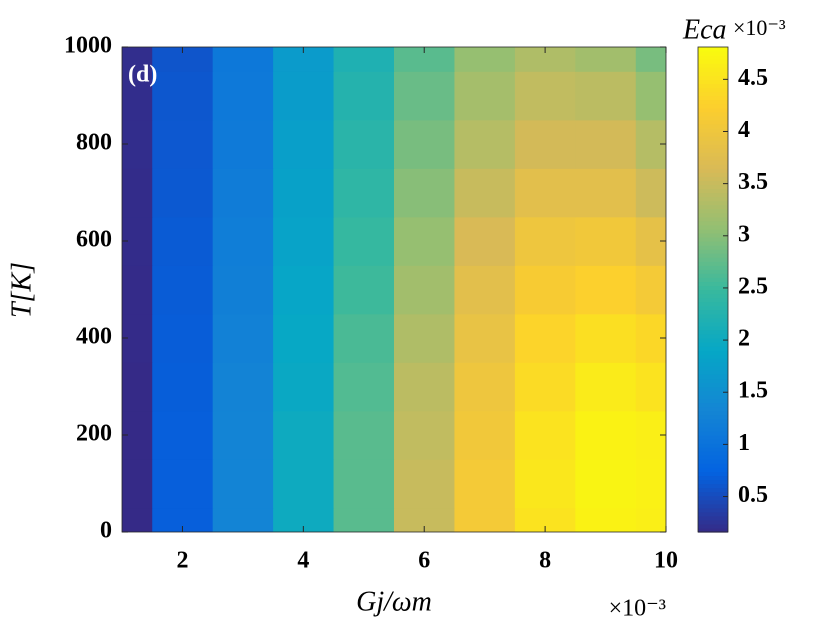 The image size is (840, 630). What do you see at coordinates (753, 286) in the screenshot?
I see `colorbar-tick-label: 2.5` at bounding box center [753, 286].